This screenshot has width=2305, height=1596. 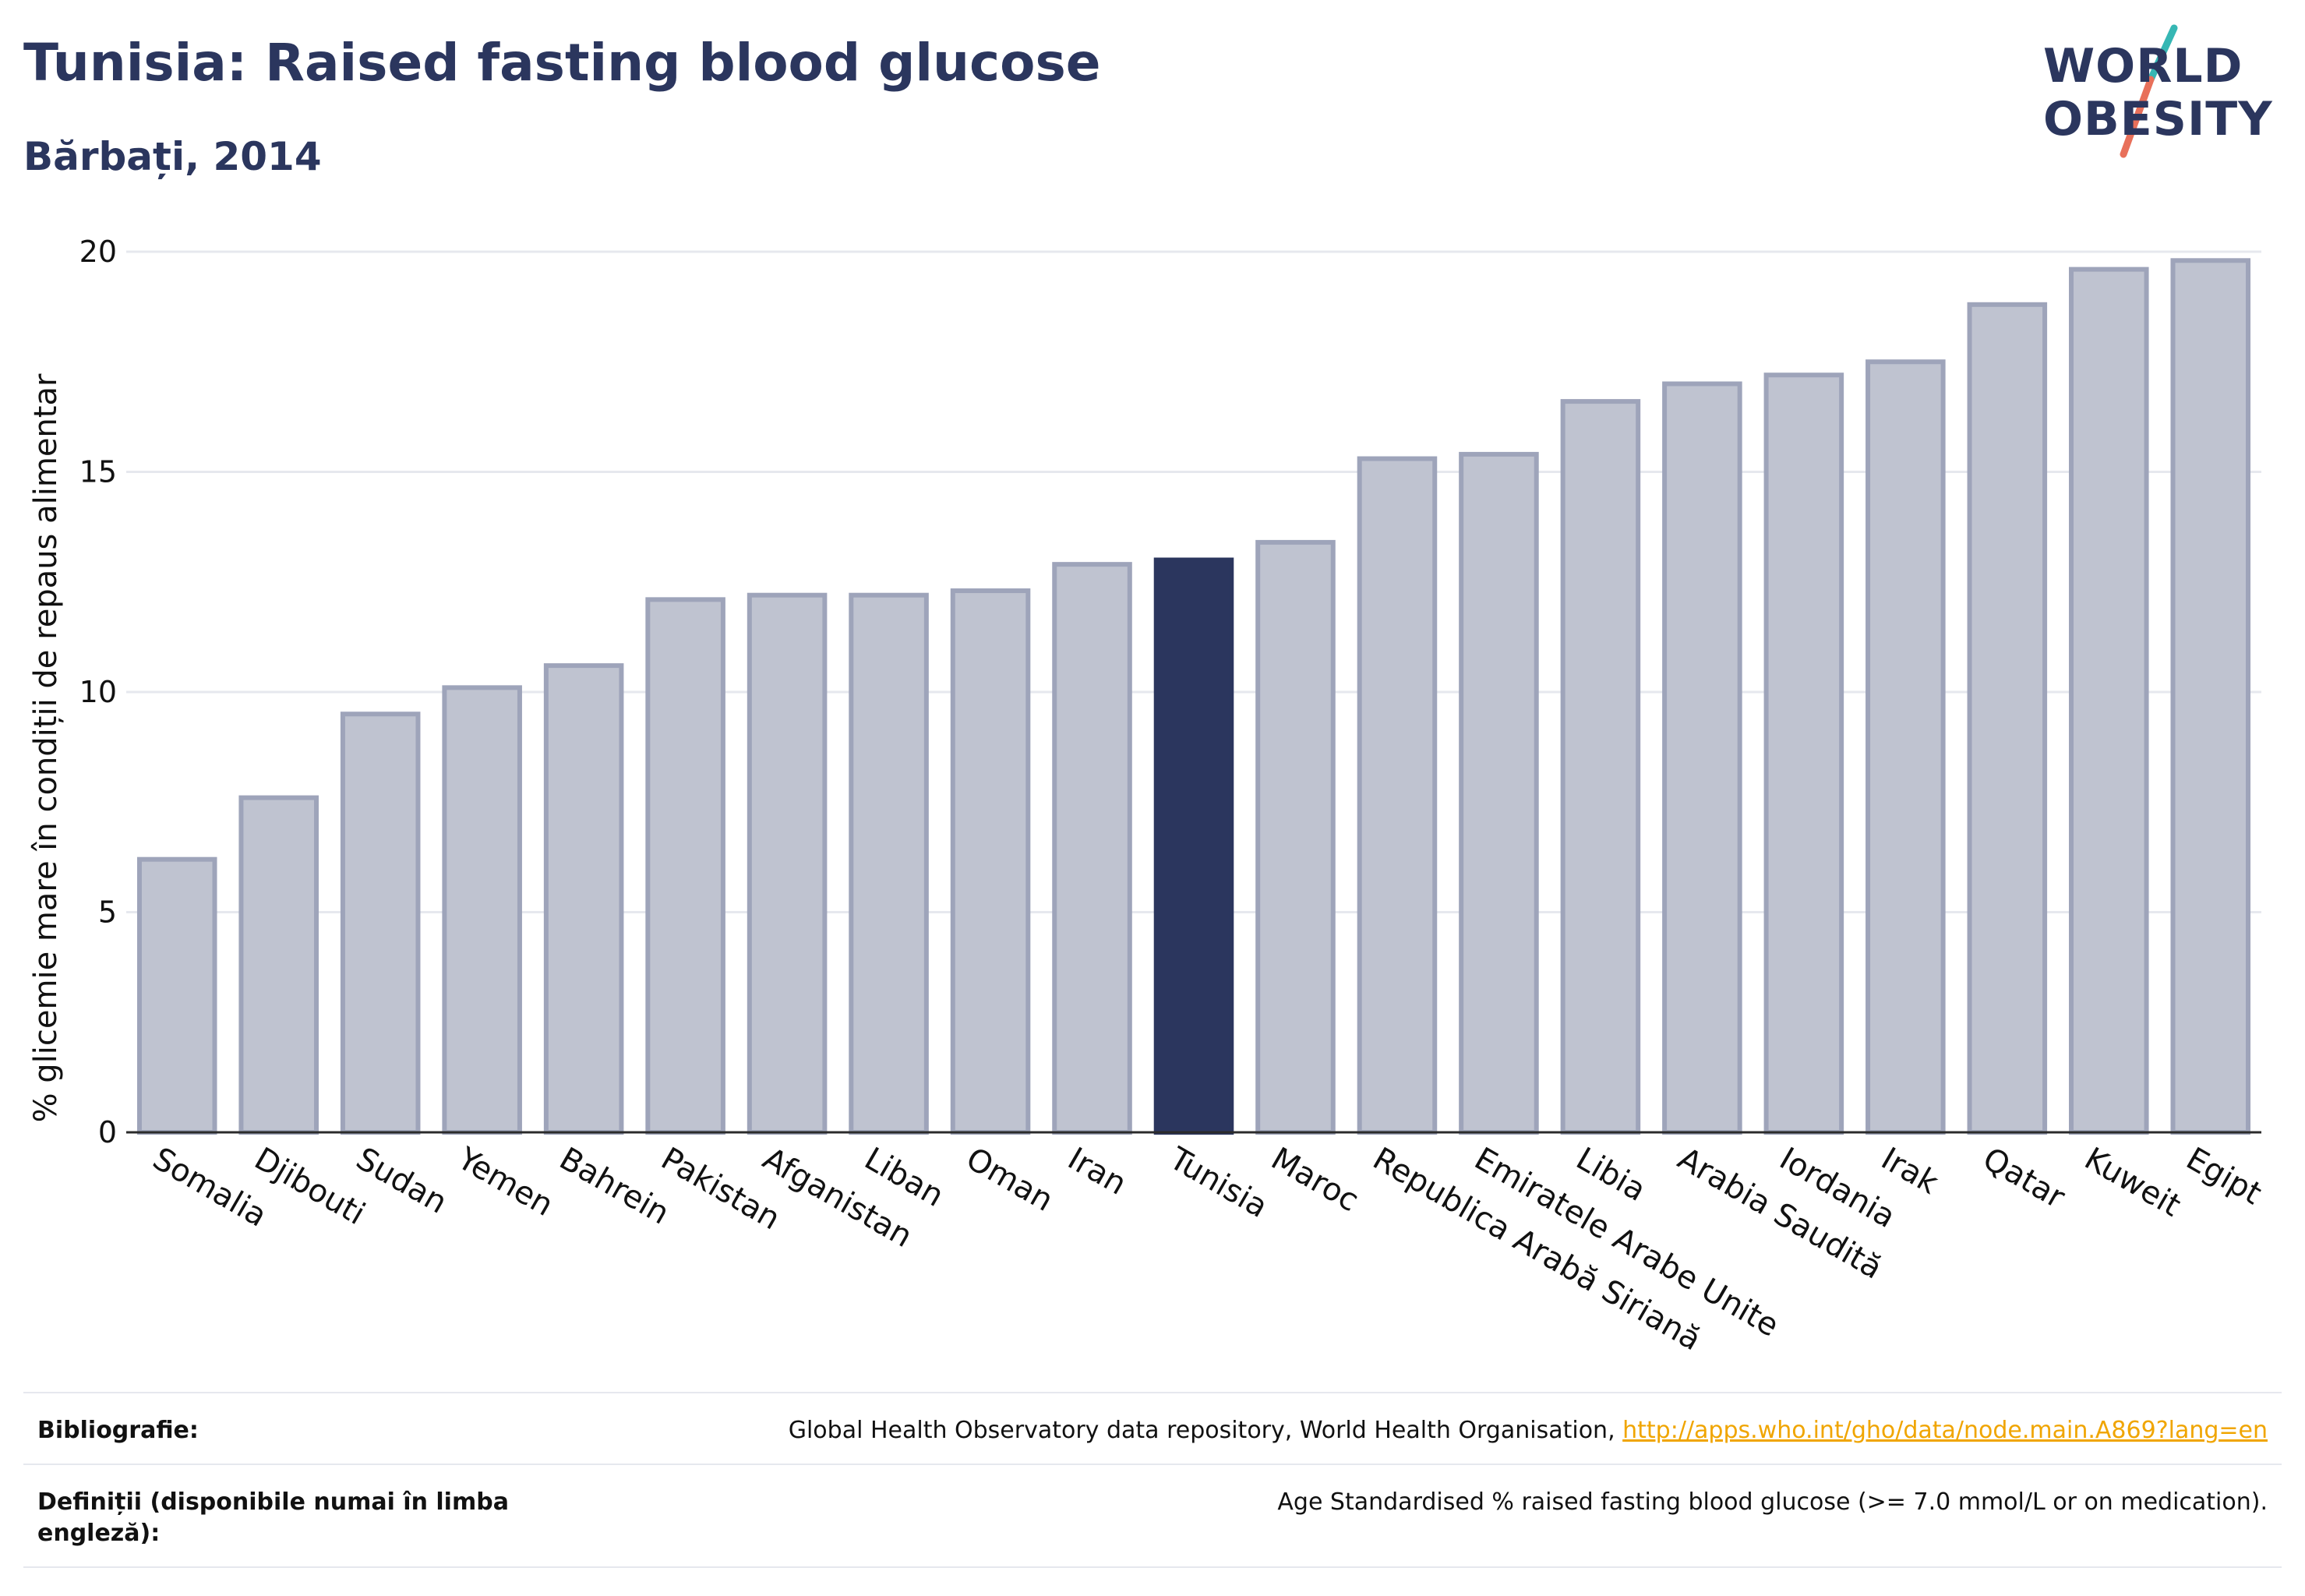 What do you see at coordinates (2024, 1178) in the screenshot?
I see `x-tick-label: Qatar` at bounding box center [2024, 1178].